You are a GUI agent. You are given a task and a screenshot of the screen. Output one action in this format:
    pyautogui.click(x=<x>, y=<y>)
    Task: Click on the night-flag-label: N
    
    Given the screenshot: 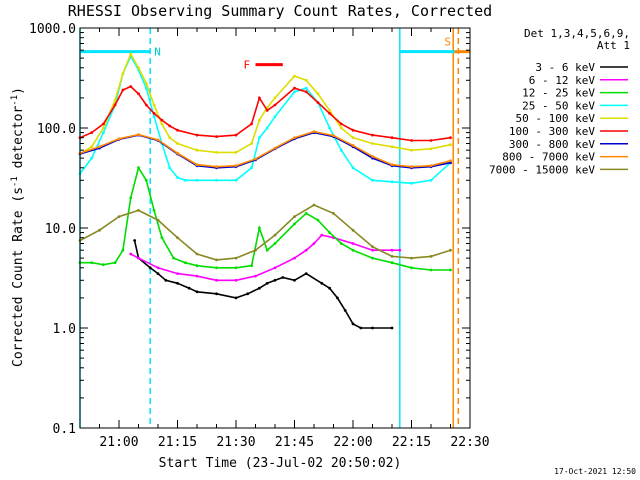 What is the action you would take?
    pyautogui.click(x=157, y=52)
    